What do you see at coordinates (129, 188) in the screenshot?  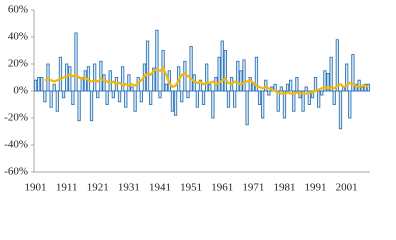 I see `x-tick-label: 1931` at bounding box center [129, 188].